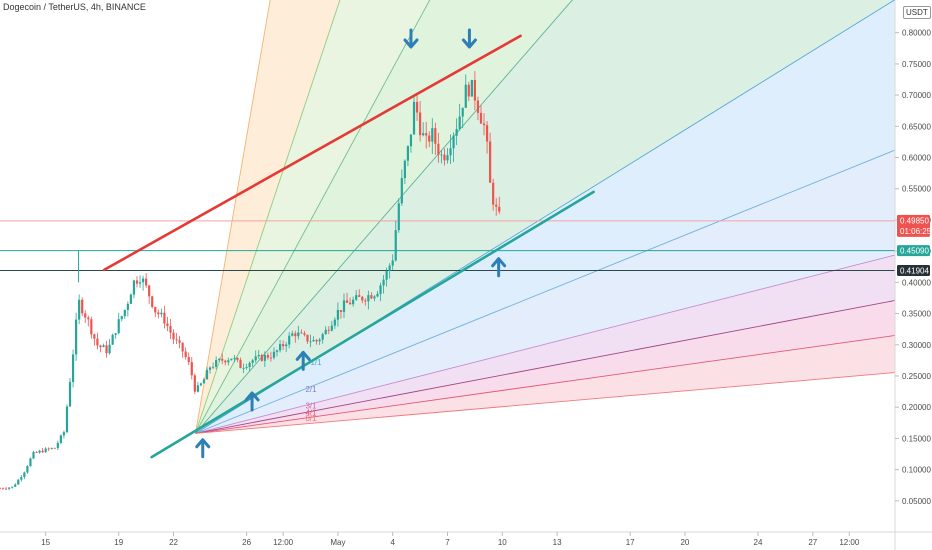  I want to click on fan-label: 3/1, so click(311, 405).